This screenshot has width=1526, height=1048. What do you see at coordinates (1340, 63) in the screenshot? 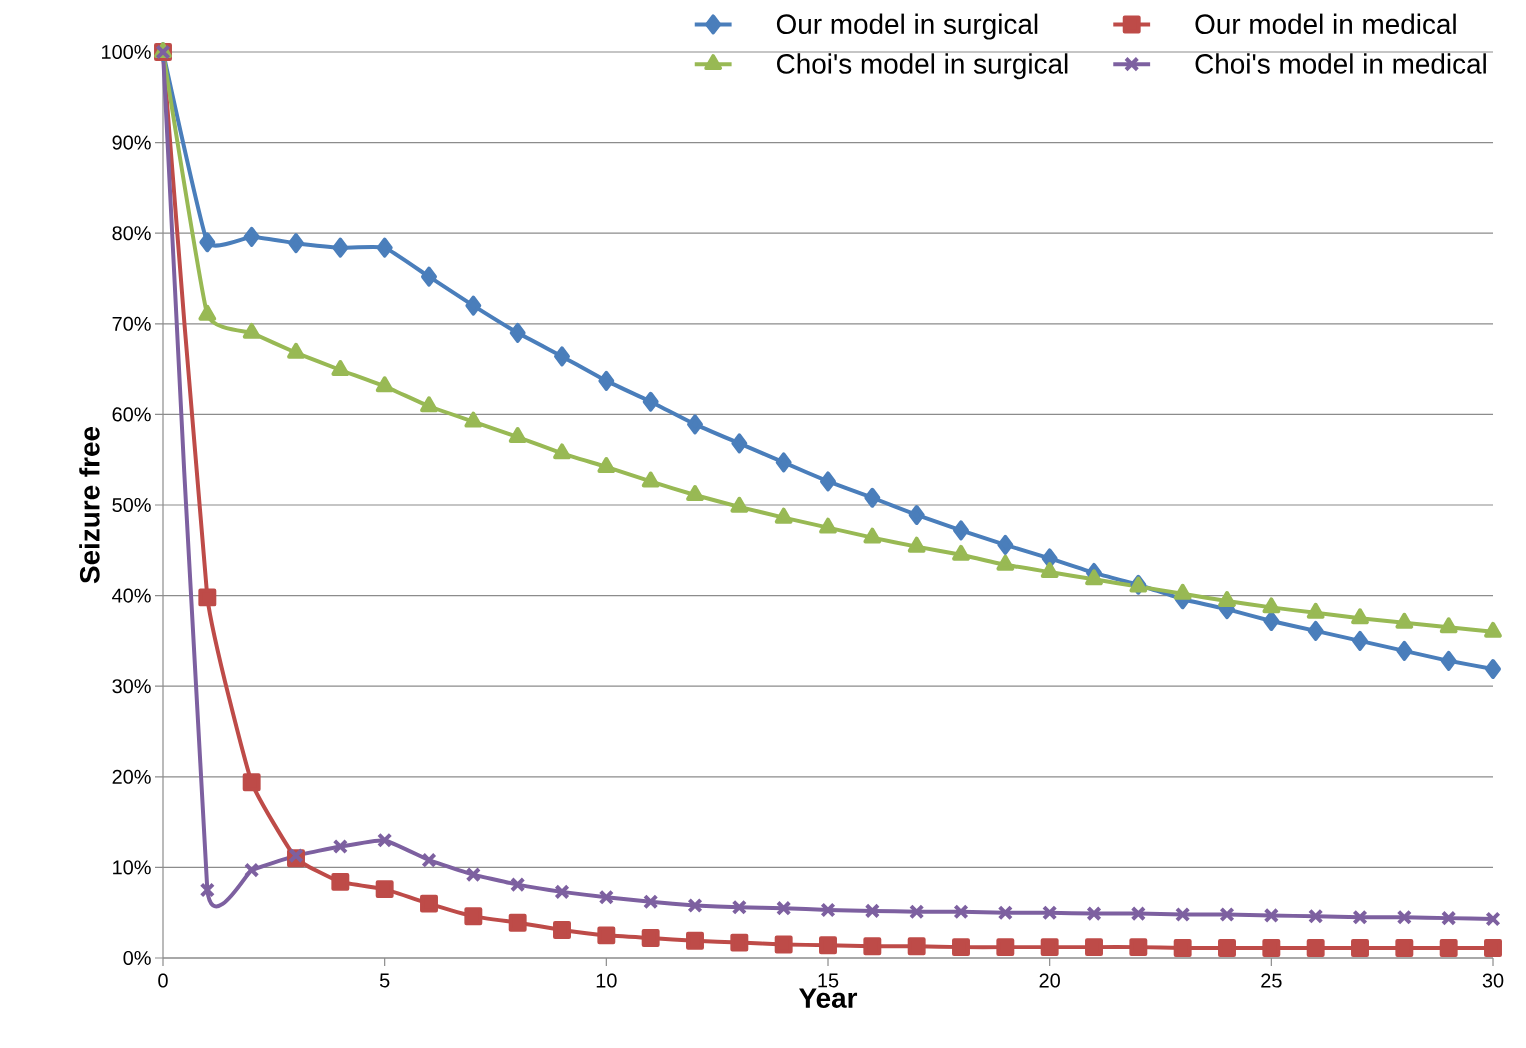
I see `legend-label: Choi's model in medical` at bounding box center [1340, 63].